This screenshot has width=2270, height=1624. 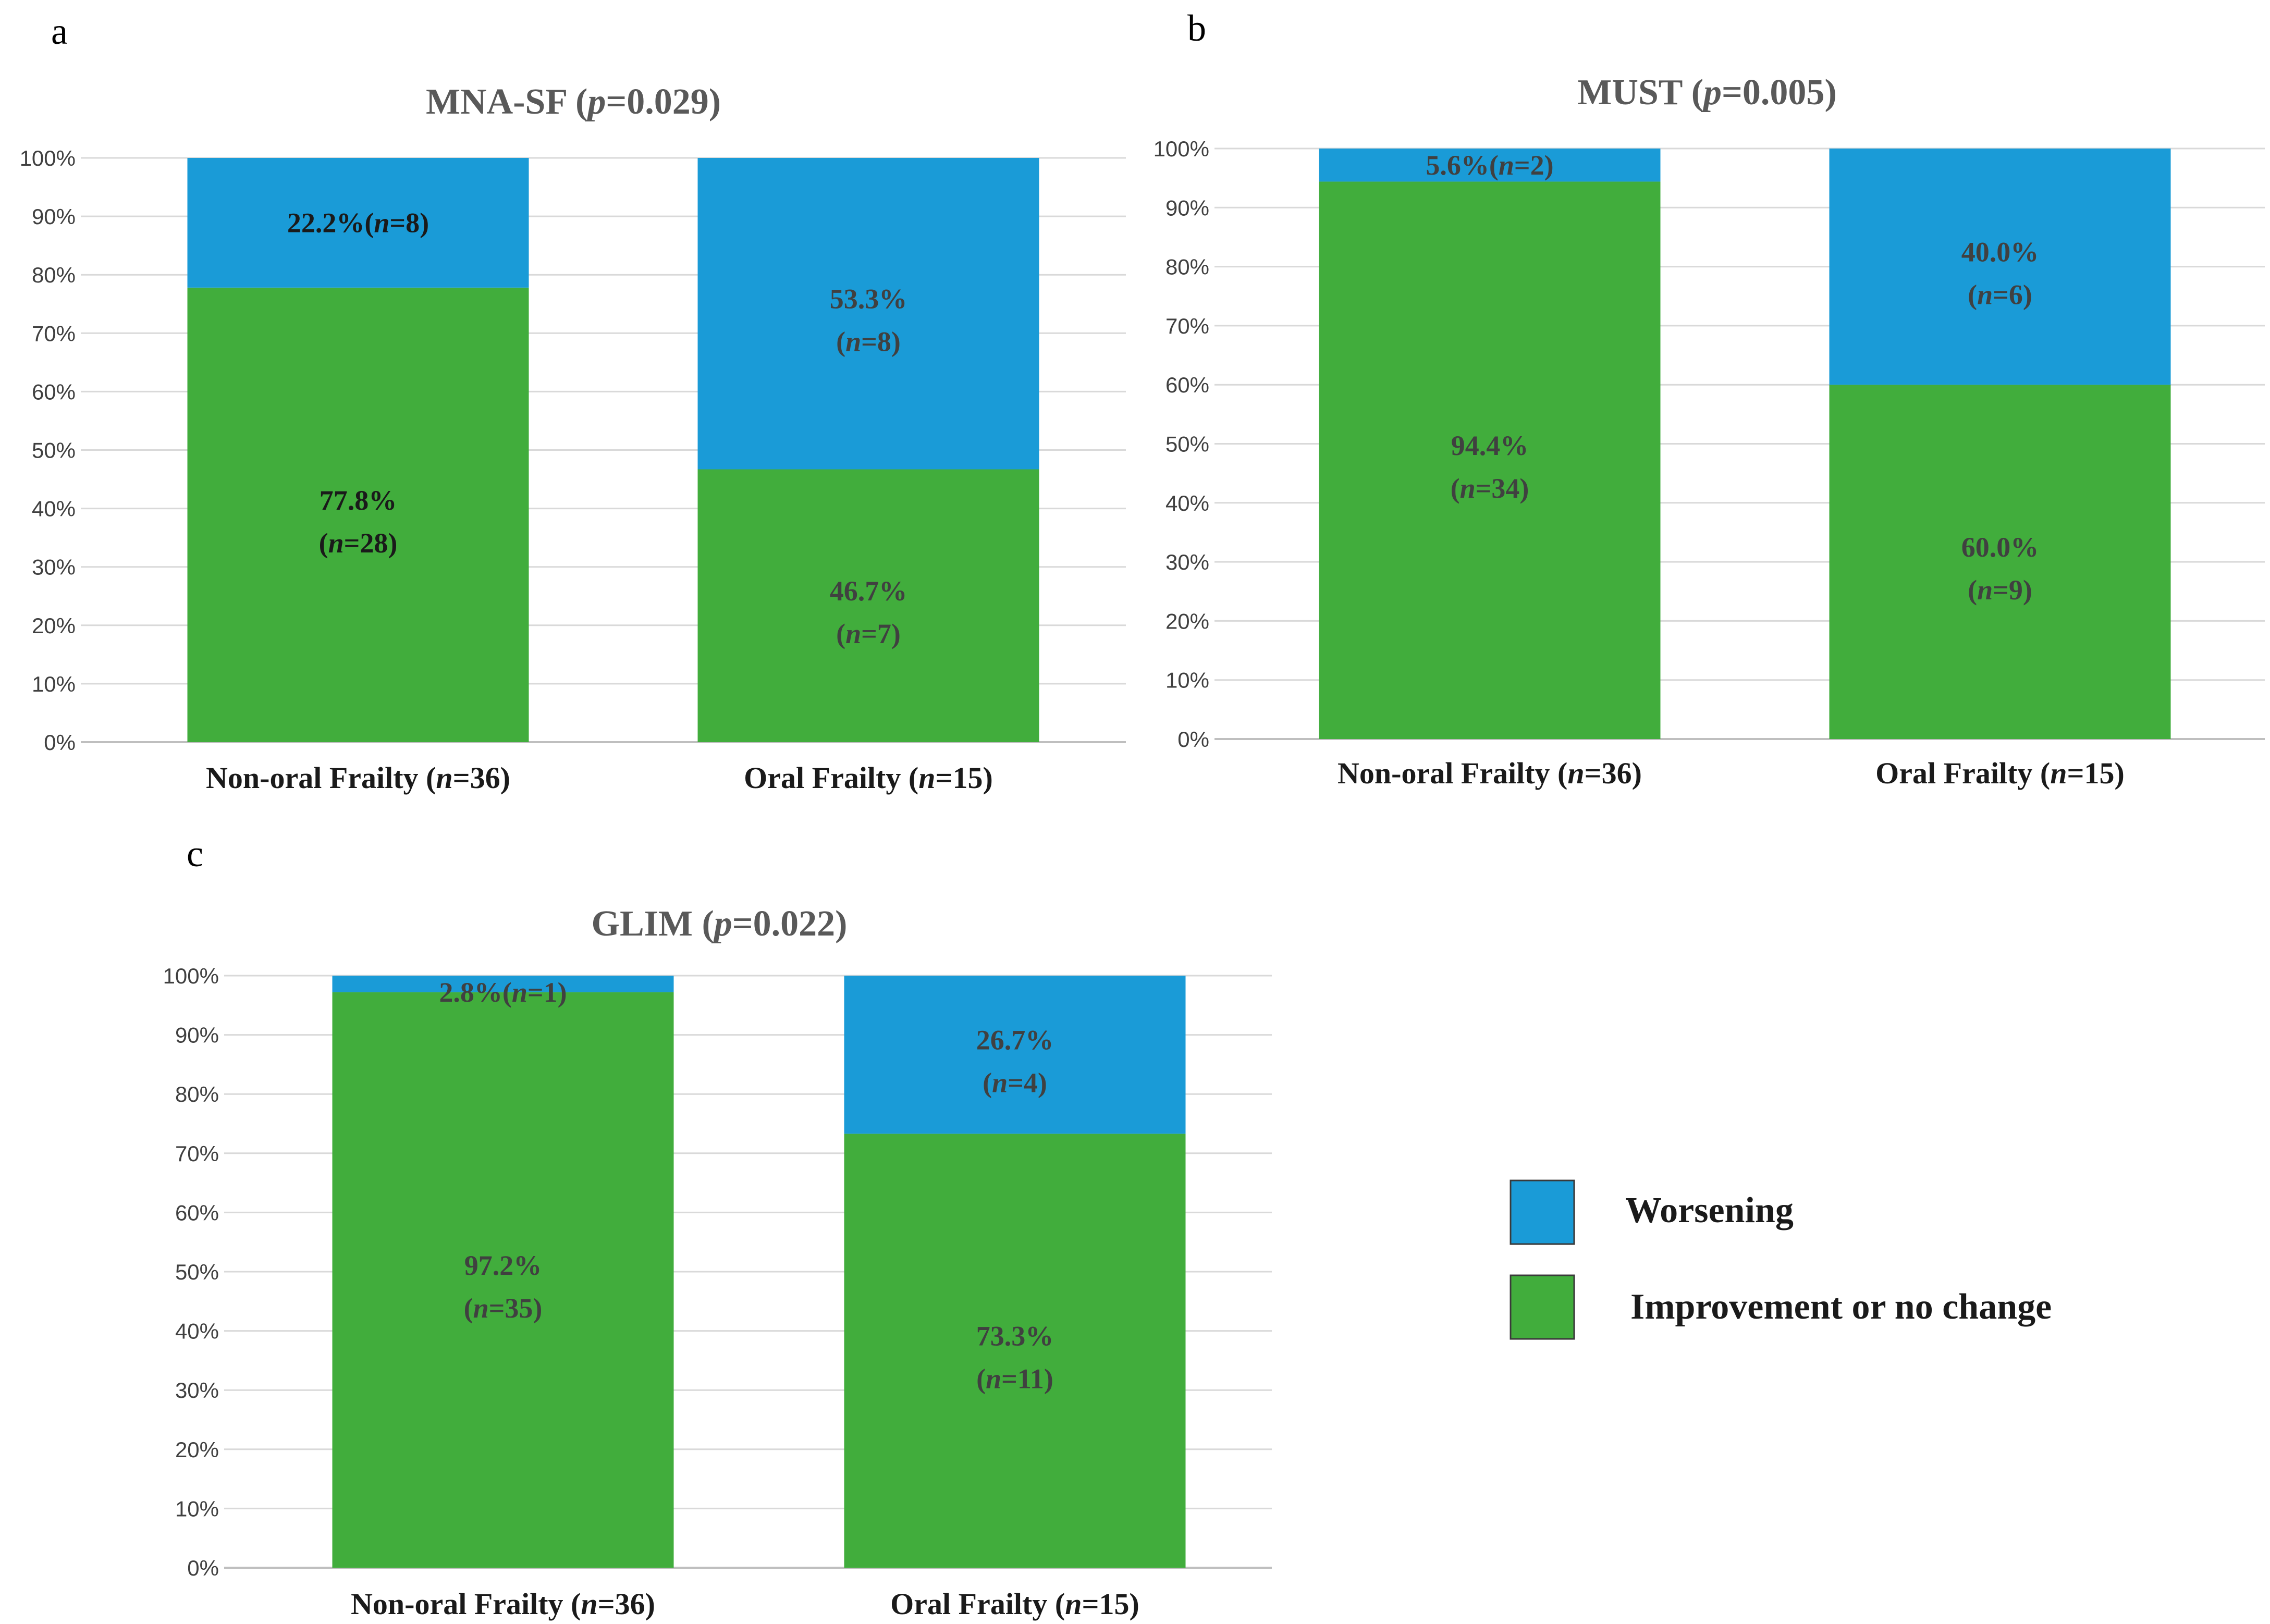 I want to click on data-label-percent: 60.0%, so click(x=2000, y=547).